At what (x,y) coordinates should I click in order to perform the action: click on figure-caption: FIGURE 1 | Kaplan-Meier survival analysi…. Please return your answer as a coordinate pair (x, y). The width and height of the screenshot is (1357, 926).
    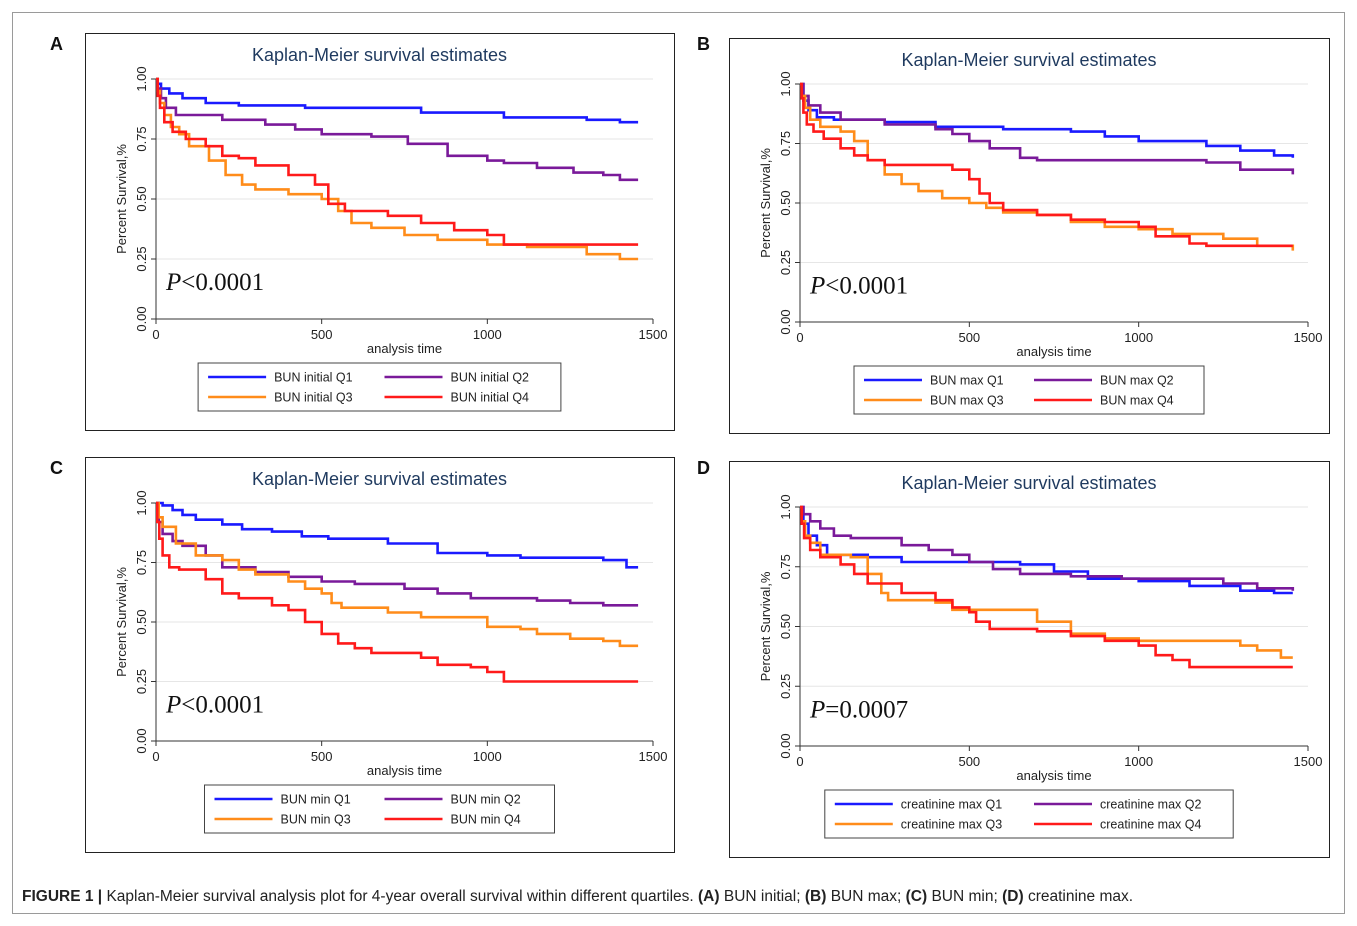
    Looking at the image, I should click on (577, 897).